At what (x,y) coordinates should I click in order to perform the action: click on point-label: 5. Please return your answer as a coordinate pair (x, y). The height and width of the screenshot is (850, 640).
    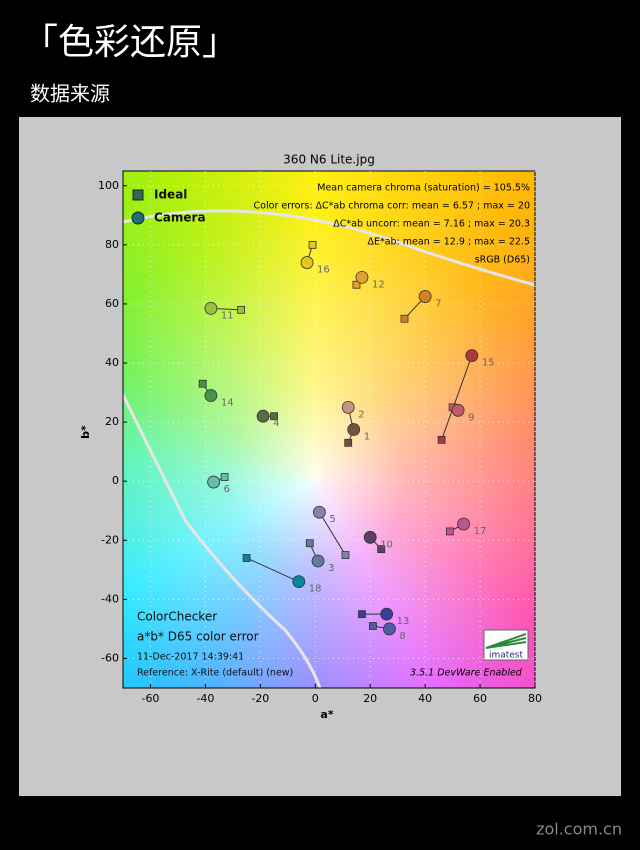
    Looking at the image, I should click on (332, 519).